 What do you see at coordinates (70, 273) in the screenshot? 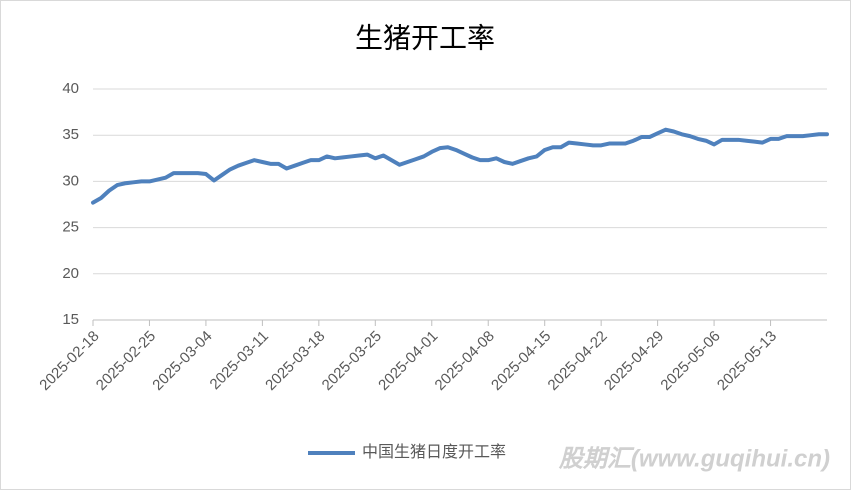
I see `y-tick-label: 20` at bounding box center [70, 273].